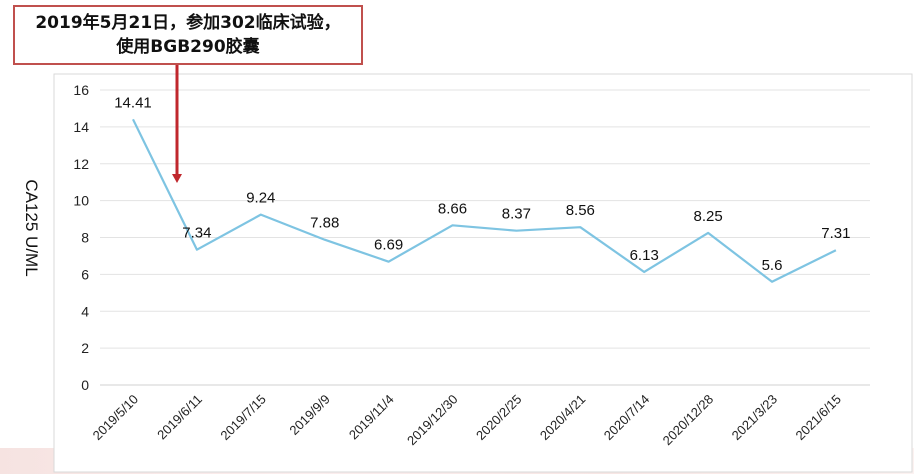 Image resolution: width=914 pixels, height=474 pixels. What do you see at coordinates (85, 311) in the screenshot?
I see `y-tick-label: 4` at bounding box center [85, 311].